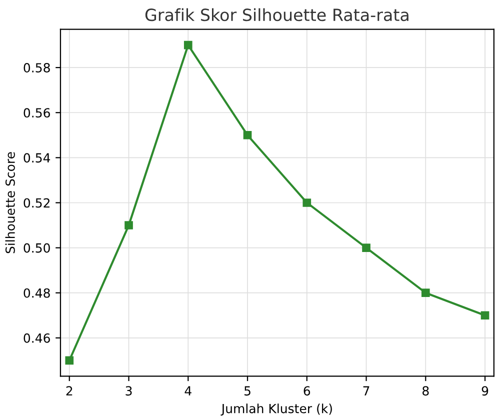 The height and width of the screenshot is (418, 504). I want to click on y-tick-label: 0.54, so click(37, 158).